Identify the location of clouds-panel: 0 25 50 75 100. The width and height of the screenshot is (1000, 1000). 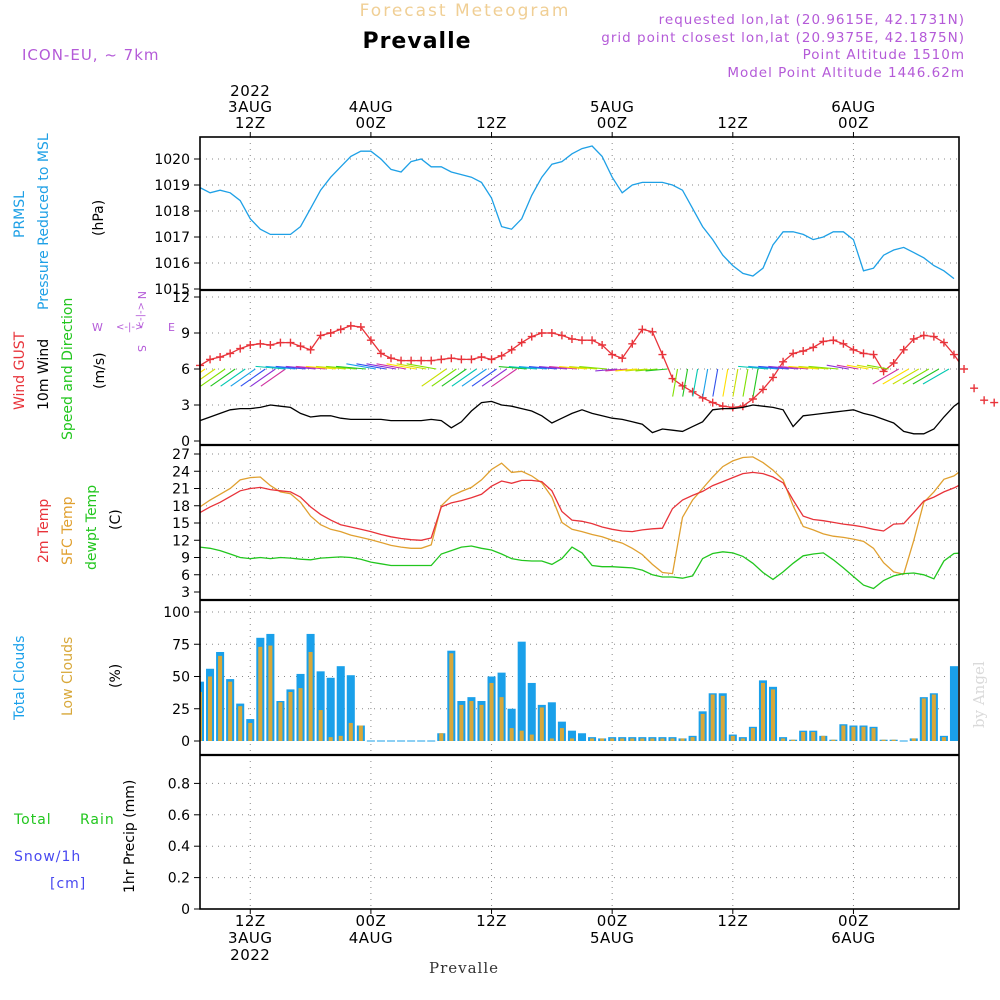
(561, 677).